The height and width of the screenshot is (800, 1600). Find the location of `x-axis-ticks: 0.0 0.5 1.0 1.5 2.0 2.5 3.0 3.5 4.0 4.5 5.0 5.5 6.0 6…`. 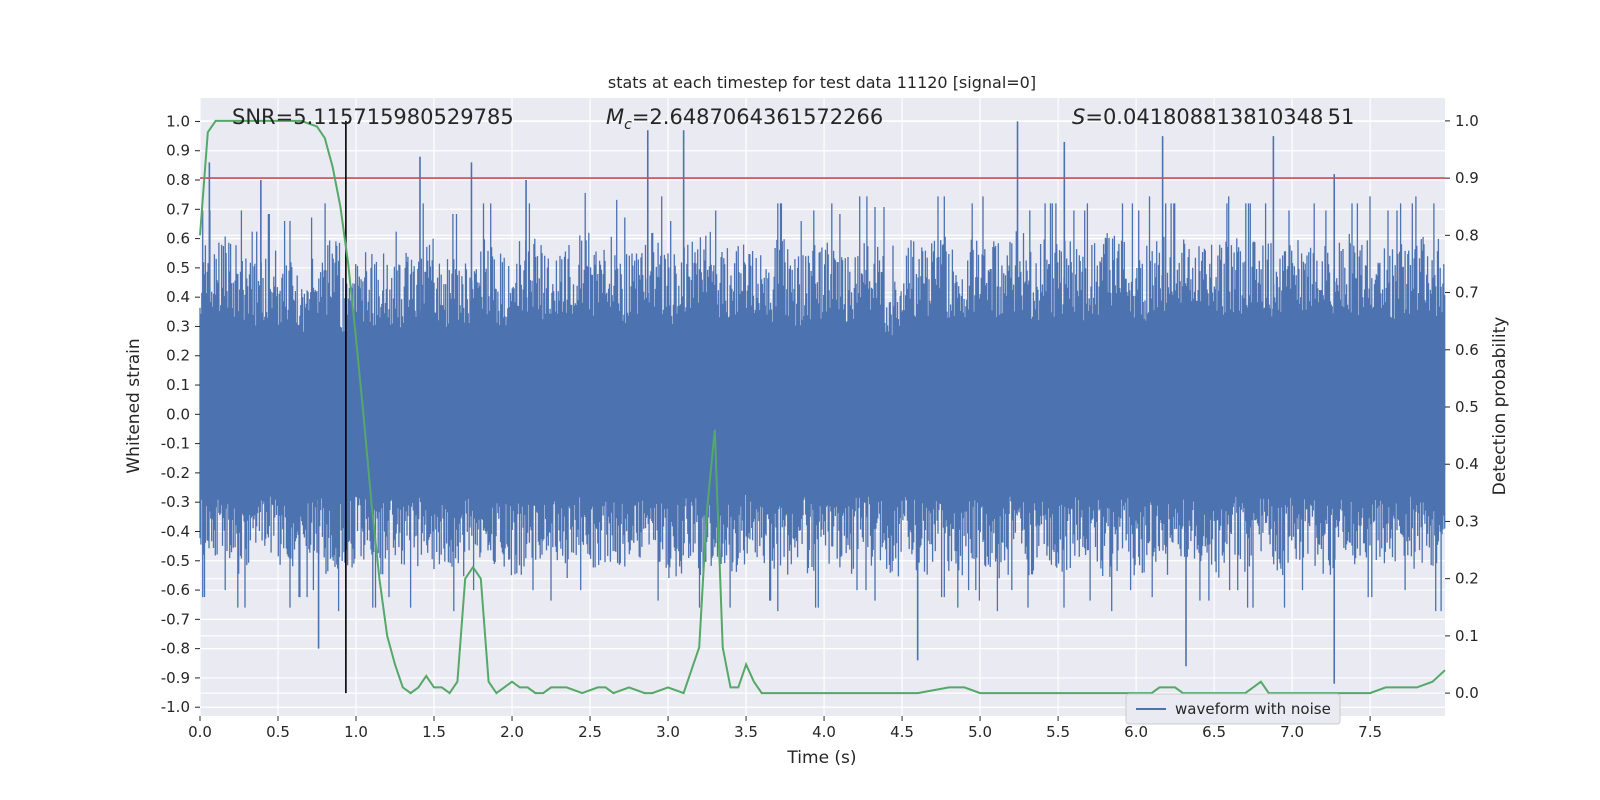

x-axis-ticks: 0.0 0.5 1.0 1.5 2.0 2.5 3.0 3.5 4.0 4.5 5.0 5.5 6.0 6… is located at coordinates (785, 728).